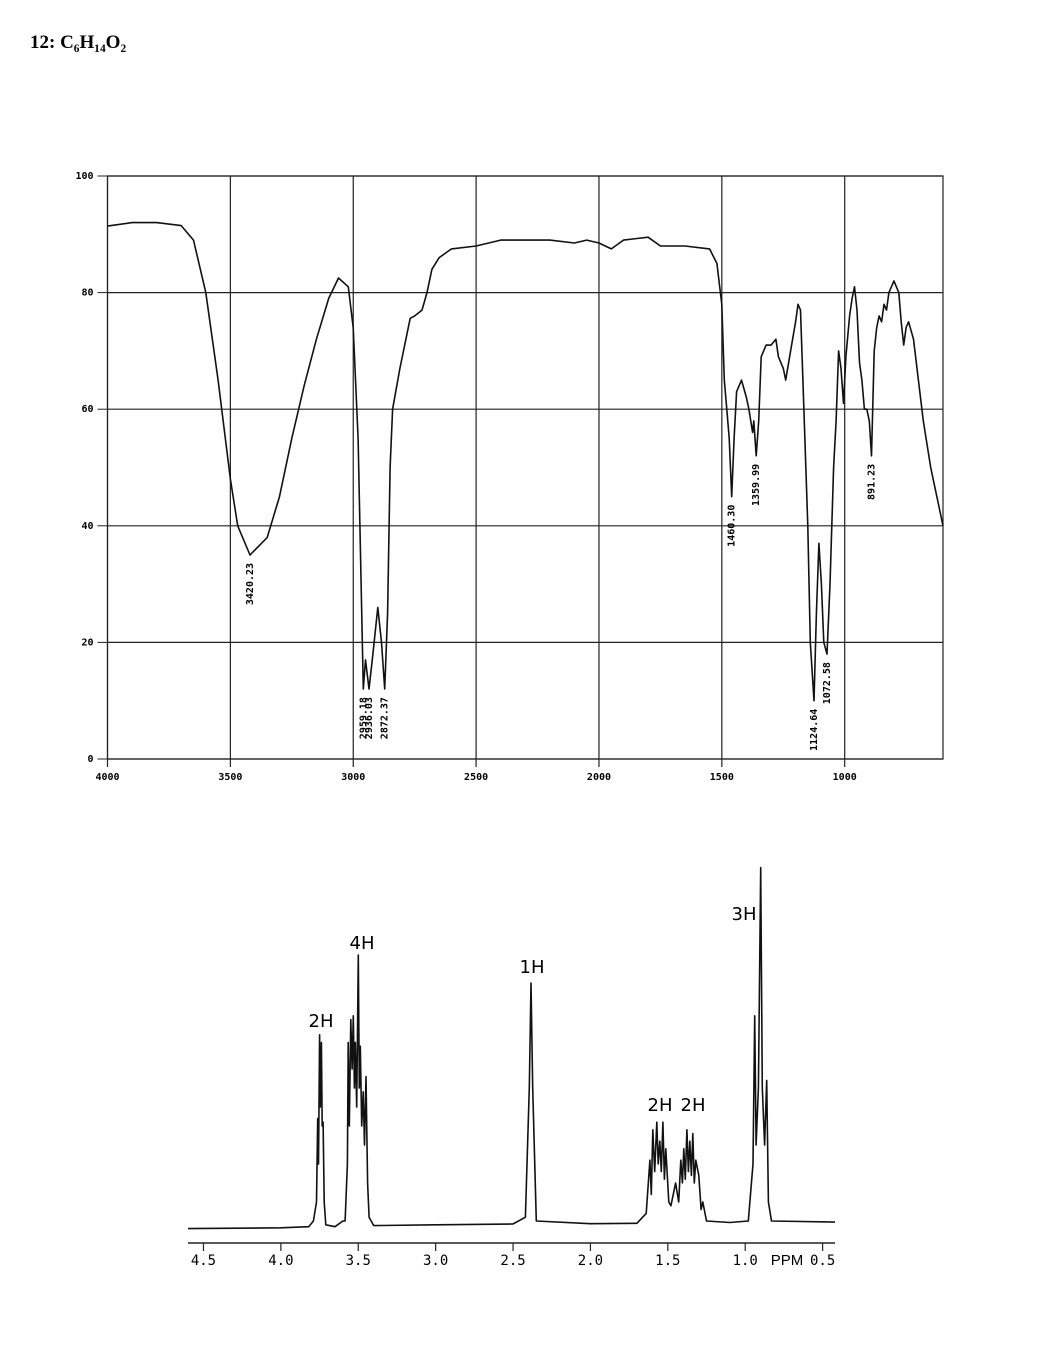 This screenshot has width=1052, height=1360. I want to click on y-tick-label: 80, so click(87, 293).